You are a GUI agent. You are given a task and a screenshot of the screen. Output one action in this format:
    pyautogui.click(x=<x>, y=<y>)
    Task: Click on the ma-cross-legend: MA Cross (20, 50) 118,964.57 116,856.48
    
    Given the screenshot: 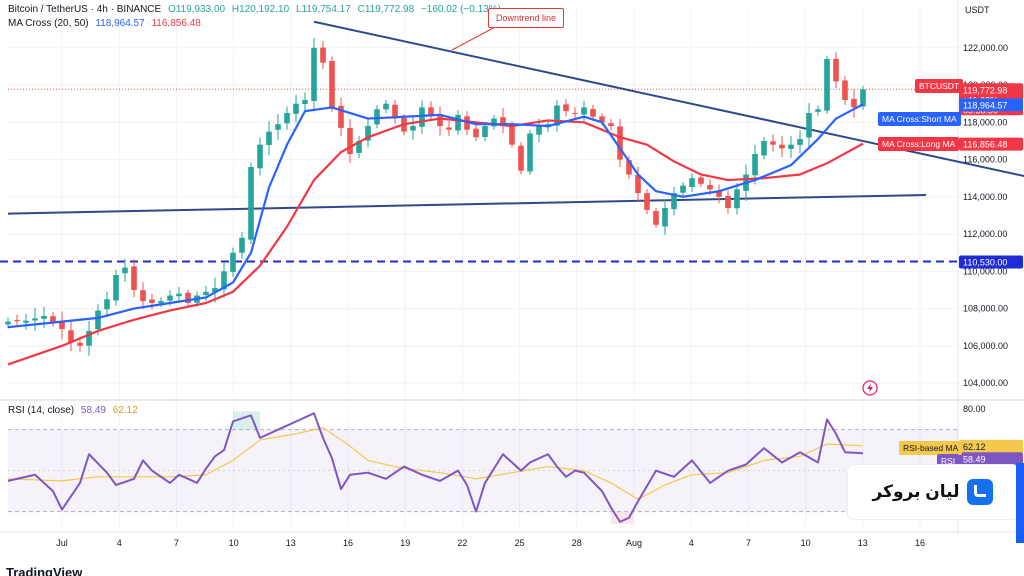 What is the action you would take?
    pyautogui.click(x=104, y=23)
    